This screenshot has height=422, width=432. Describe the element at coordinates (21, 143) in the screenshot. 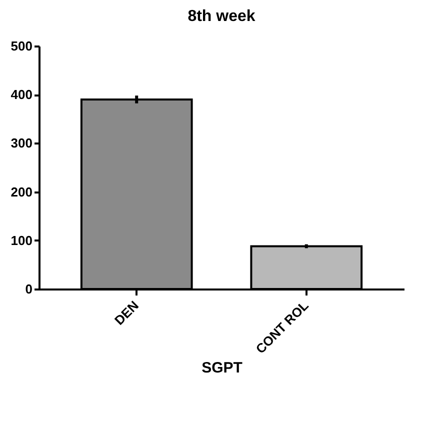

I see `y-tick-label: 300` at that location.